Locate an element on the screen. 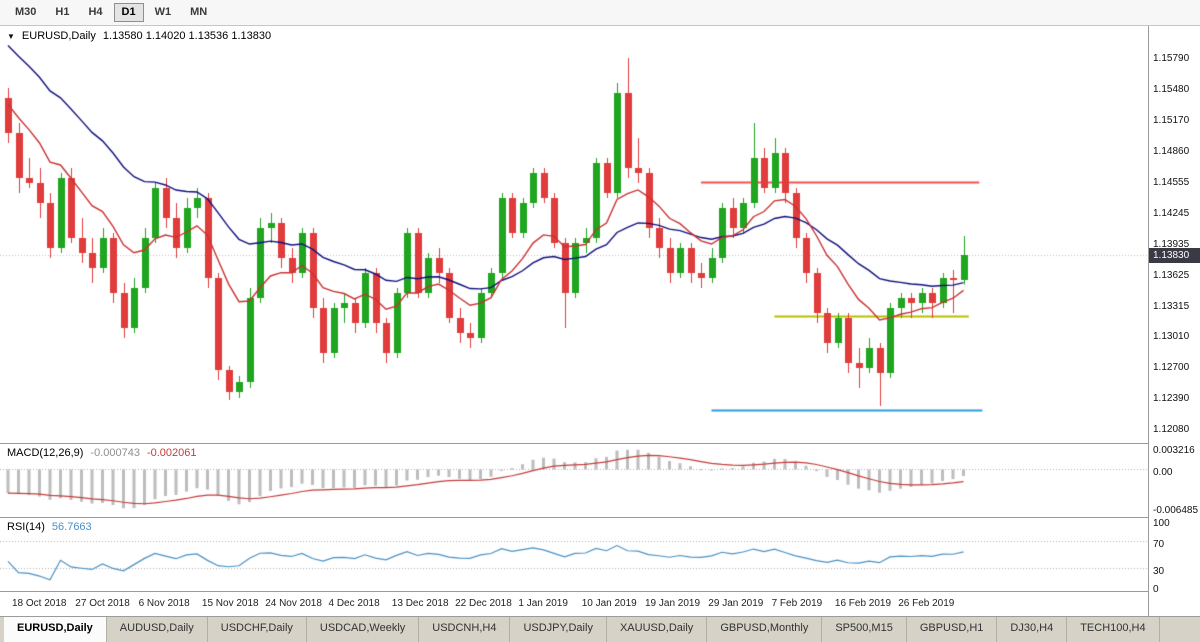  date-axis-label: 24 Nov 2018 is located at coordinates (293, 603).